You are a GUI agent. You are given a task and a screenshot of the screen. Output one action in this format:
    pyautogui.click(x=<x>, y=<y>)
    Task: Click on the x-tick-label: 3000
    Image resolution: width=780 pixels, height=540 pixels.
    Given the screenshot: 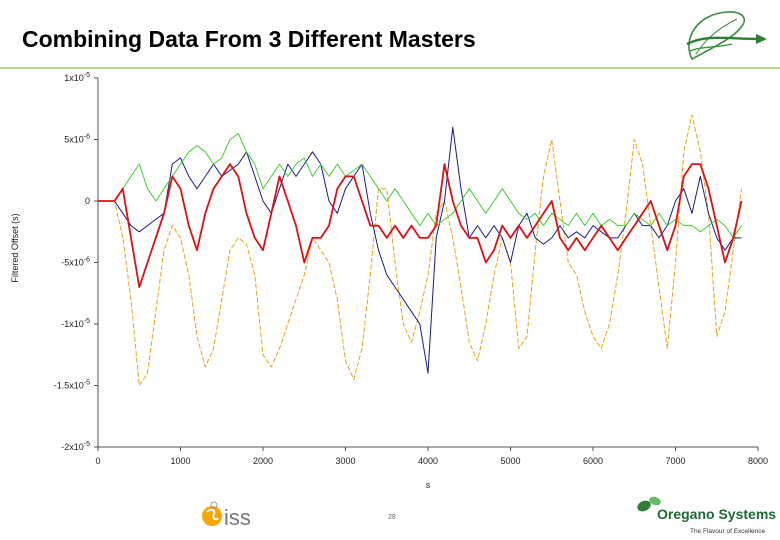 What is the action you would take?
    pyautogui.click(x=345, y=461)
    